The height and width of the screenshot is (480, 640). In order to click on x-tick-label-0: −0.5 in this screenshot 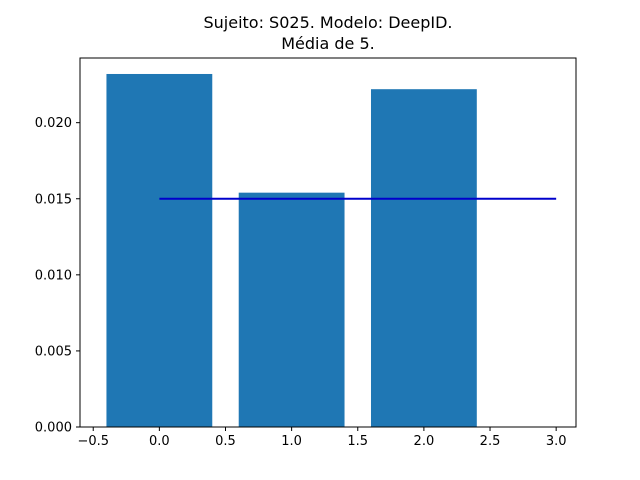, I will do `click(93, 441)`.